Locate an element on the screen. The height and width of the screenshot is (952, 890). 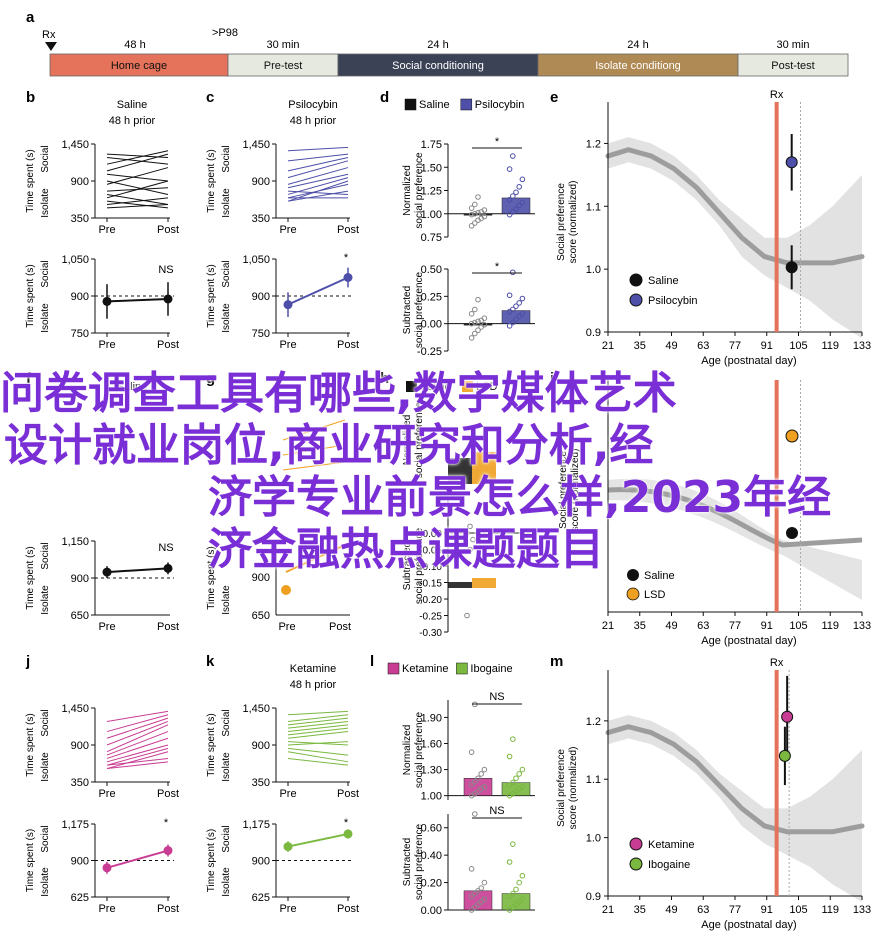
y-tick-label: 1,175 is located at coordinates (256, 825).